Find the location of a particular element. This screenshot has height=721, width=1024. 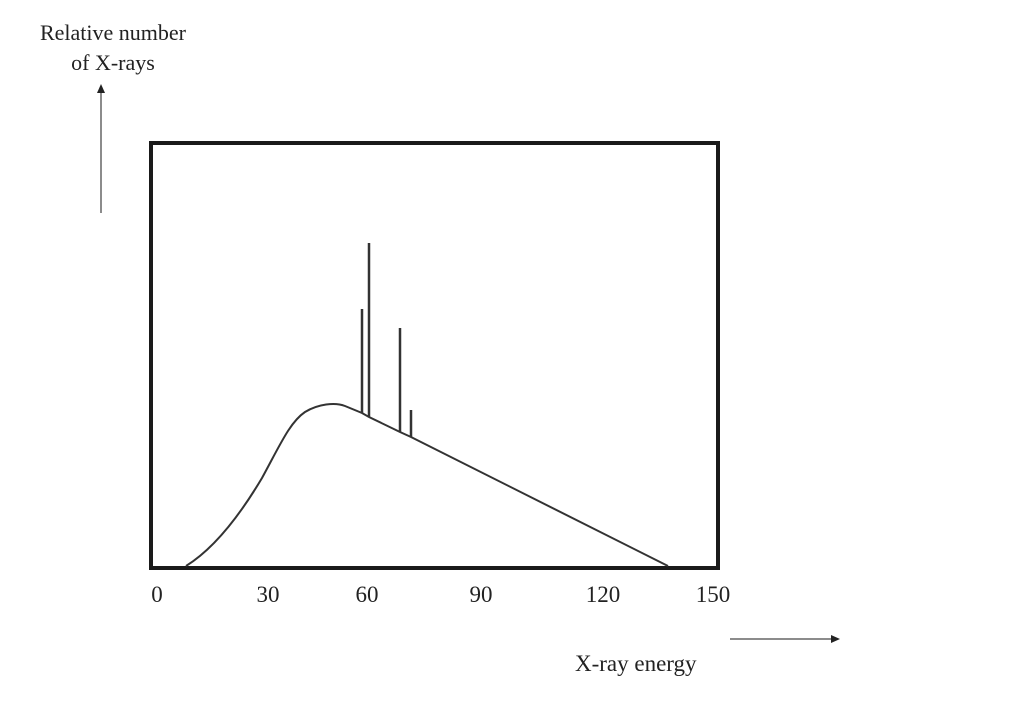

y-axis-label: Relative number of X-rays is located at coordinates (113, 48).